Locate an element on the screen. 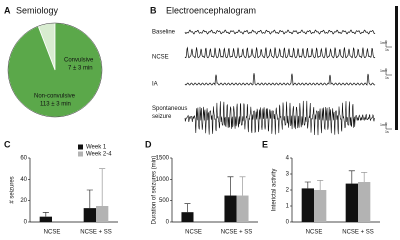 The image size is (400, 240). y-tick-label: 4 is located at coordinates (288, 159).